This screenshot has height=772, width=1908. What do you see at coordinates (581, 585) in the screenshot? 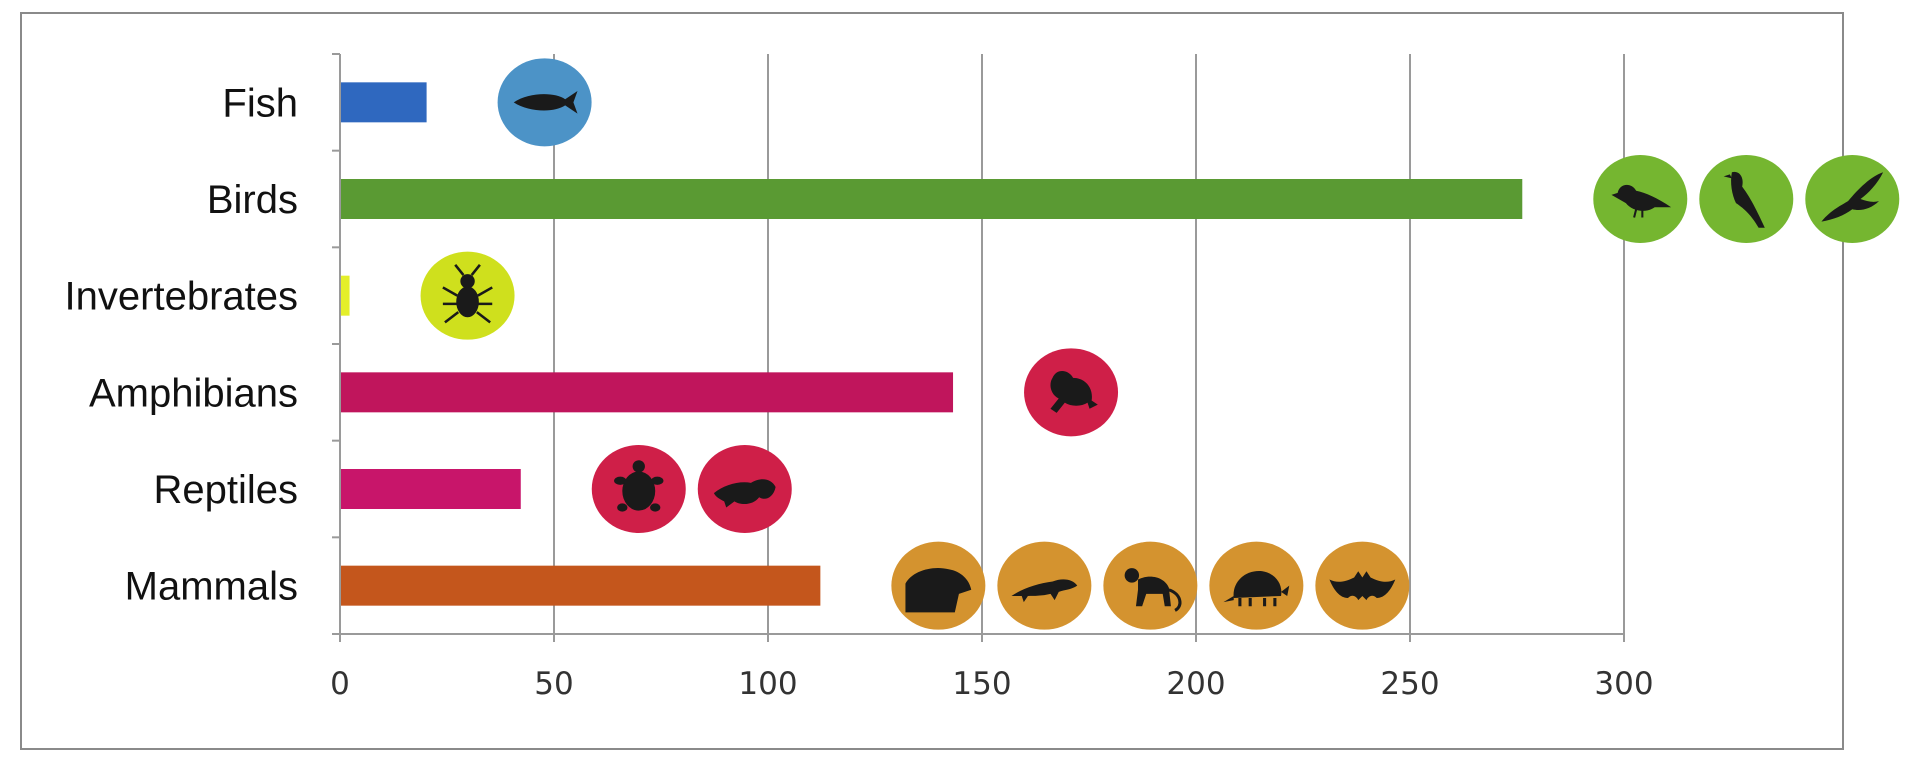
I see `bar-mammals` at bounding box center [581, 585].